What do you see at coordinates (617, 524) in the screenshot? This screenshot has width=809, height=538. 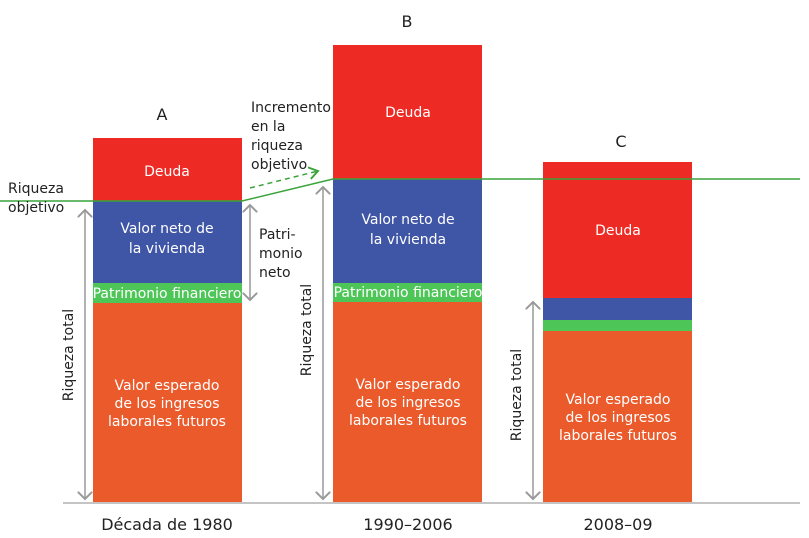 I see `bar-c-period: 2008–09` at bounding box center [617, 524].